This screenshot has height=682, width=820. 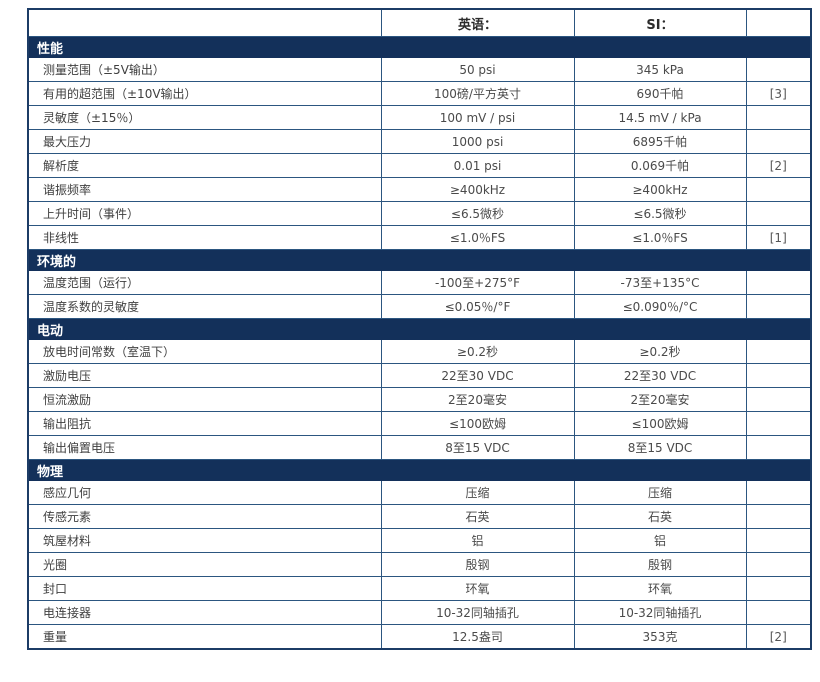 What do you see at coordinates (660, 516) in the screenshot?
I see `row-si-value: 石英` at bounding box center [660, 516].